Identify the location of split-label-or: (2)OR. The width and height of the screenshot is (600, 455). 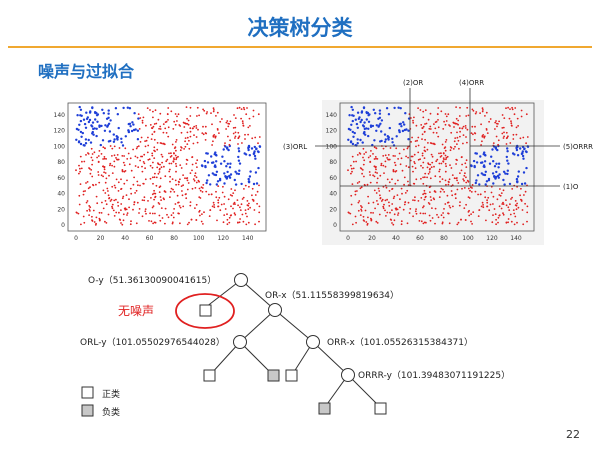
(413, 83).